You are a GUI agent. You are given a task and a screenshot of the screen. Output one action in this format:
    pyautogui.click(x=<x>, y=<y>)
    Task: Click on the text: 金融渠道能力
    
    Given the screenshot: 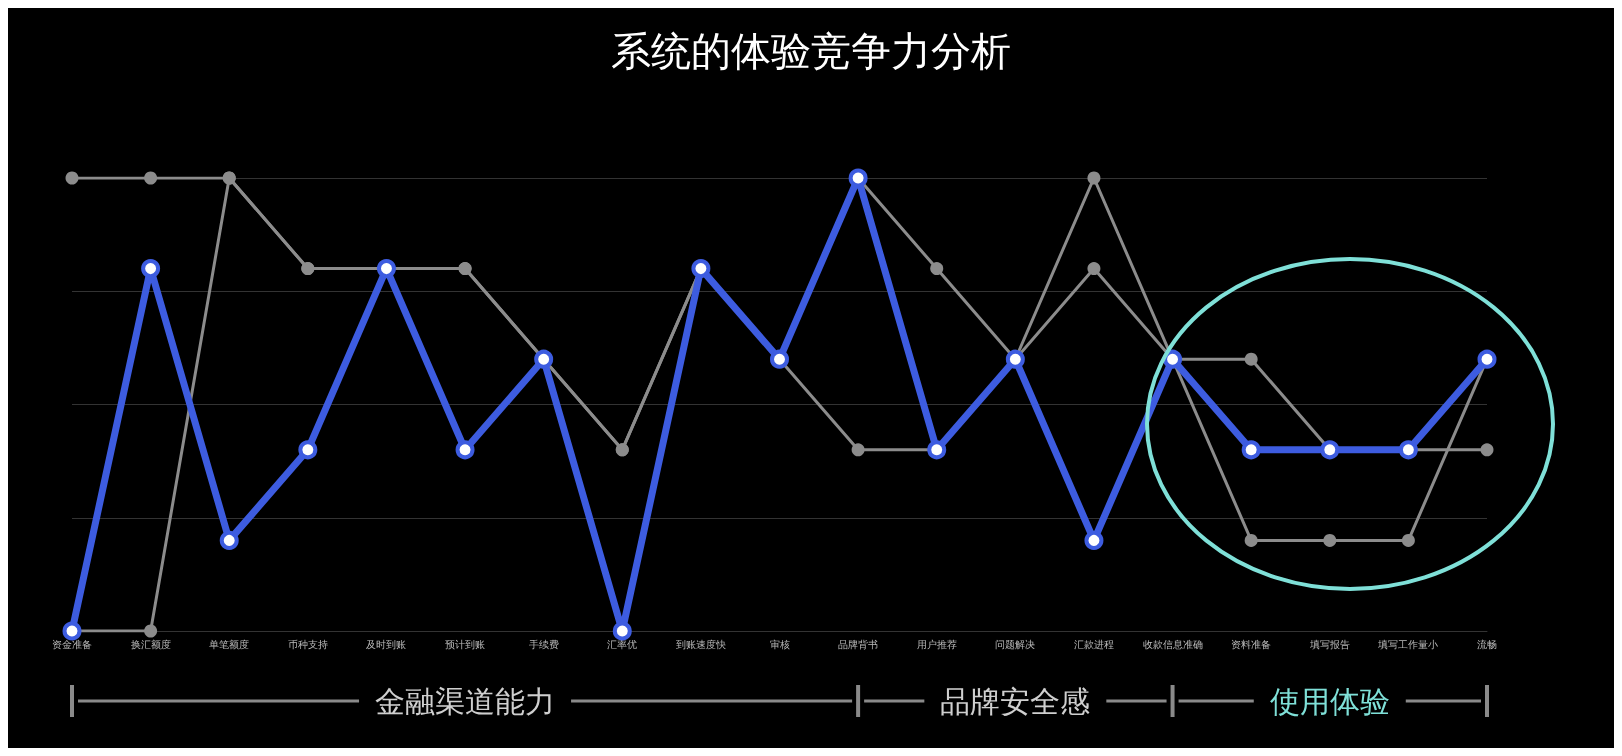 What is the action you would take?
    pyautogui.click(x=465, y=701)
    